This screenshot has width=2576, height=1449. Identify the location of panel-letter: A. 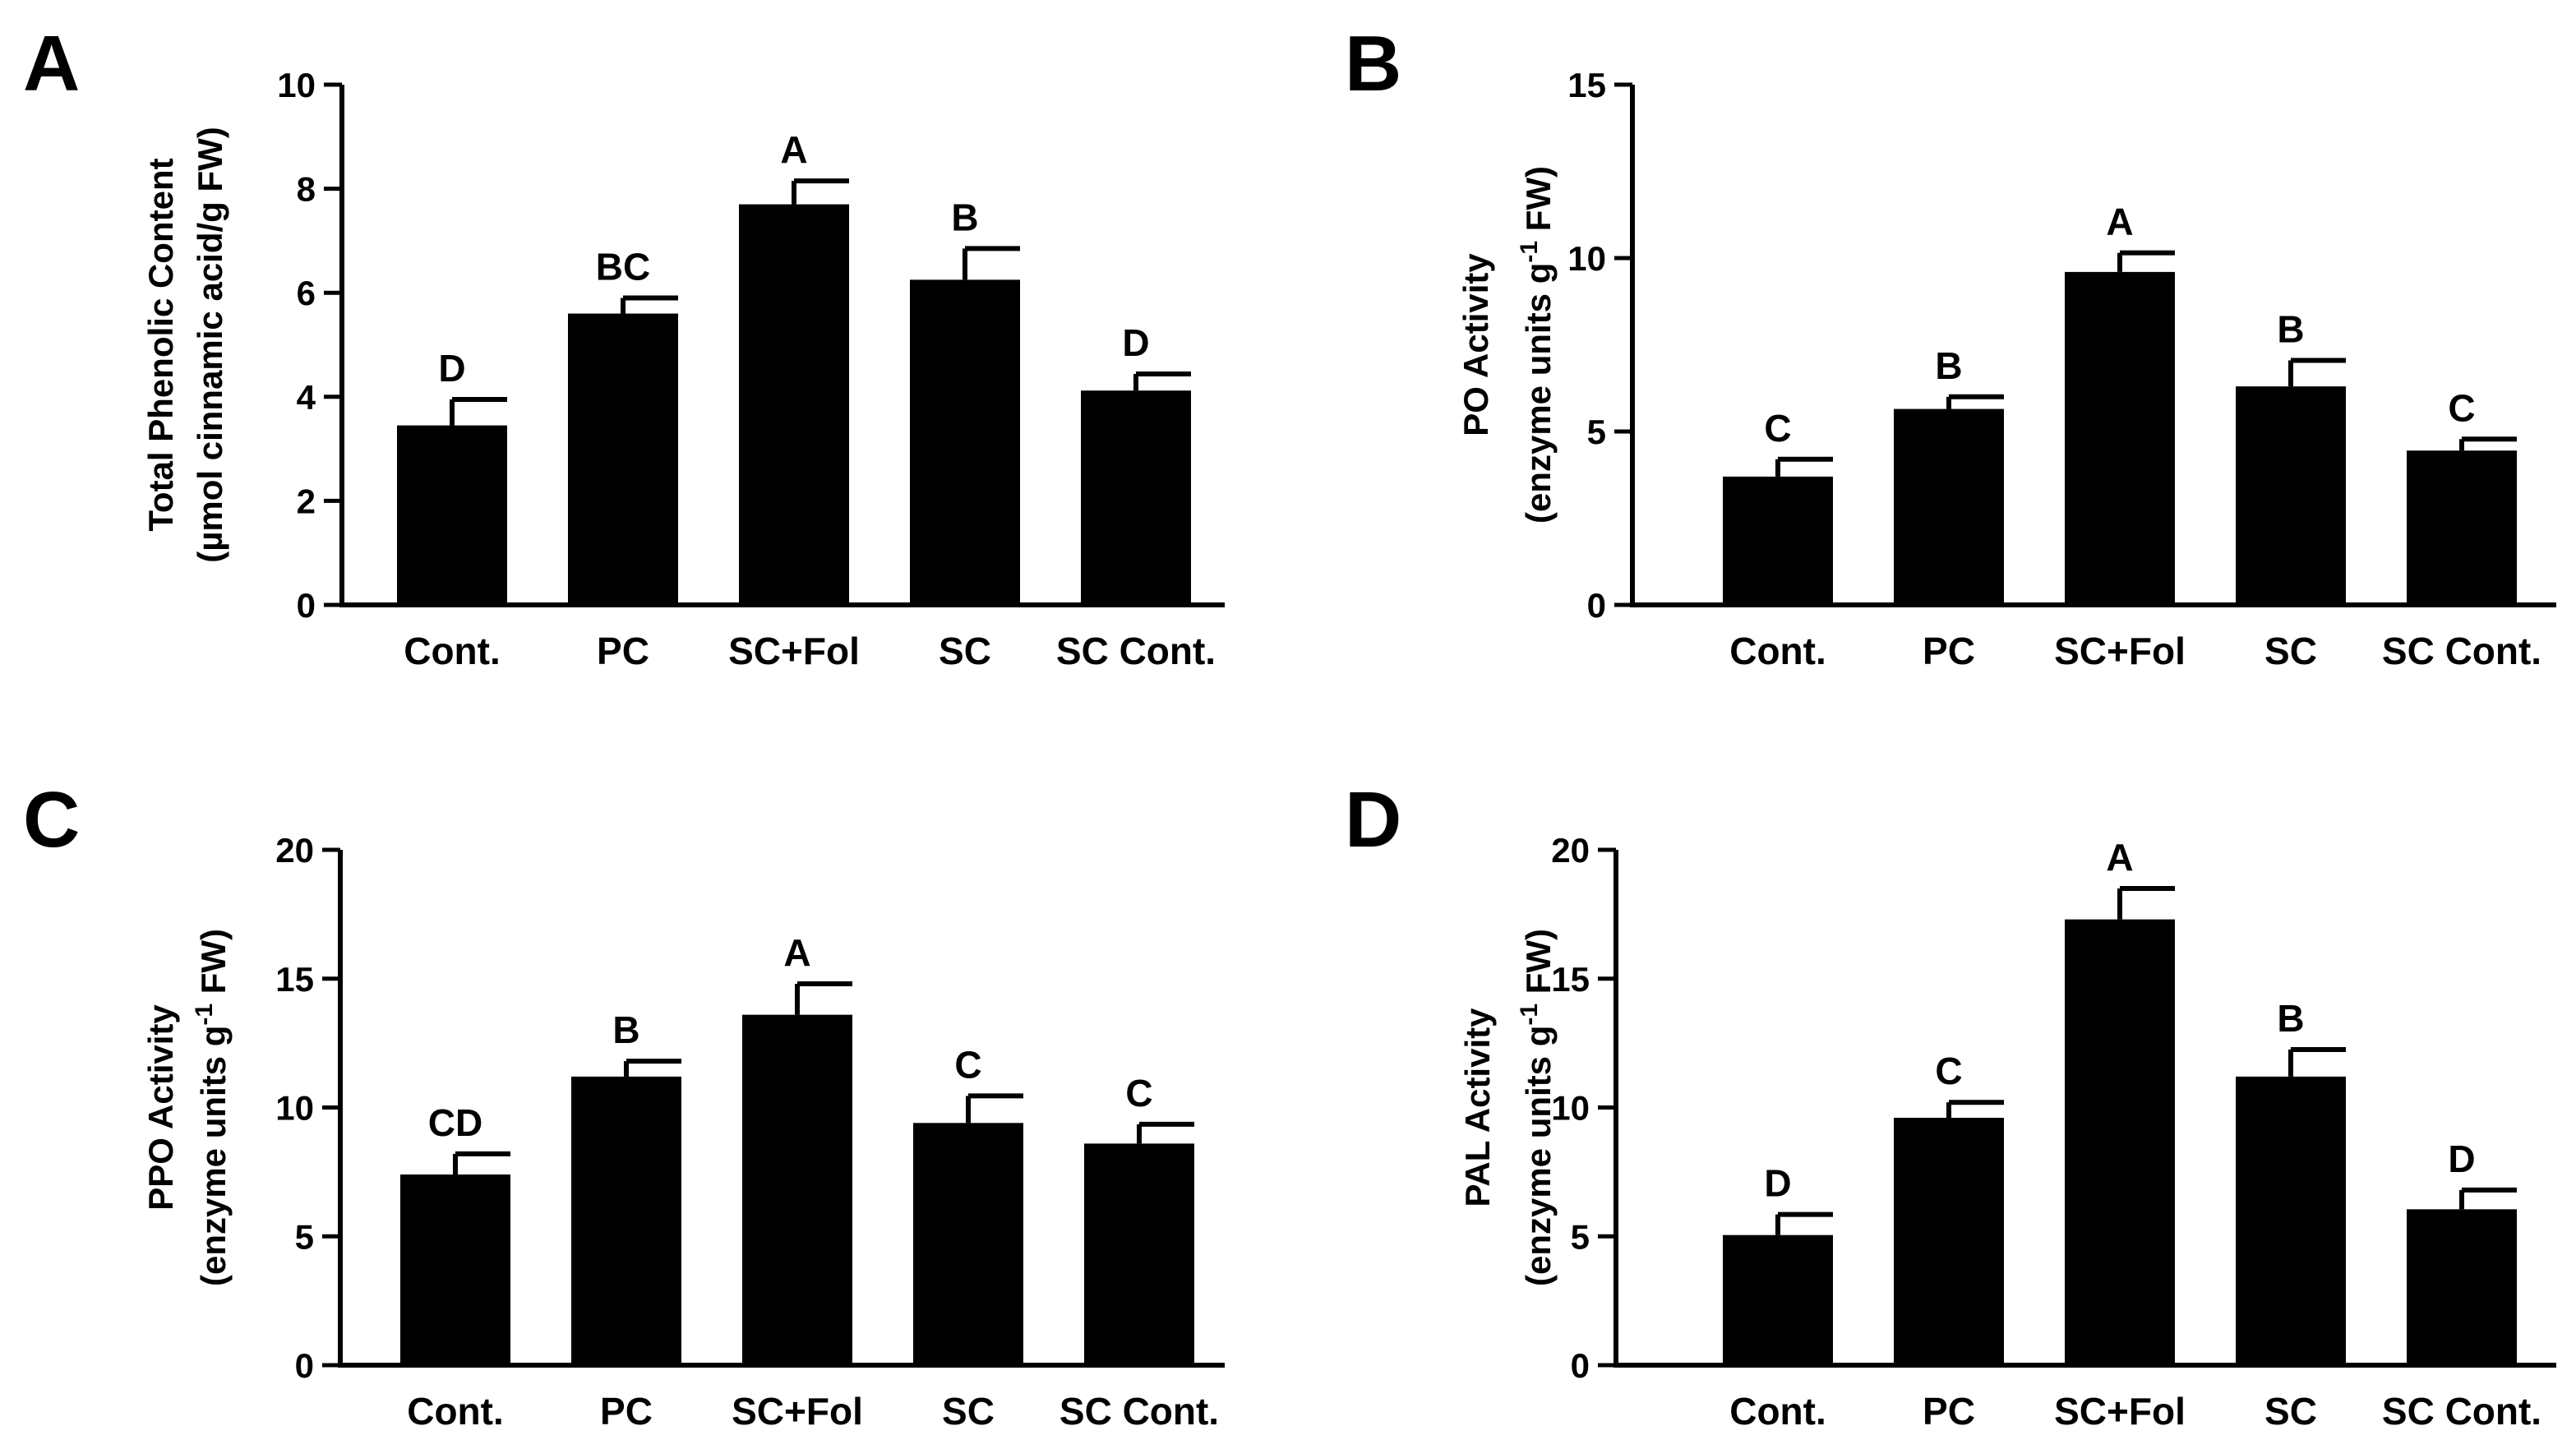
(51, 64).